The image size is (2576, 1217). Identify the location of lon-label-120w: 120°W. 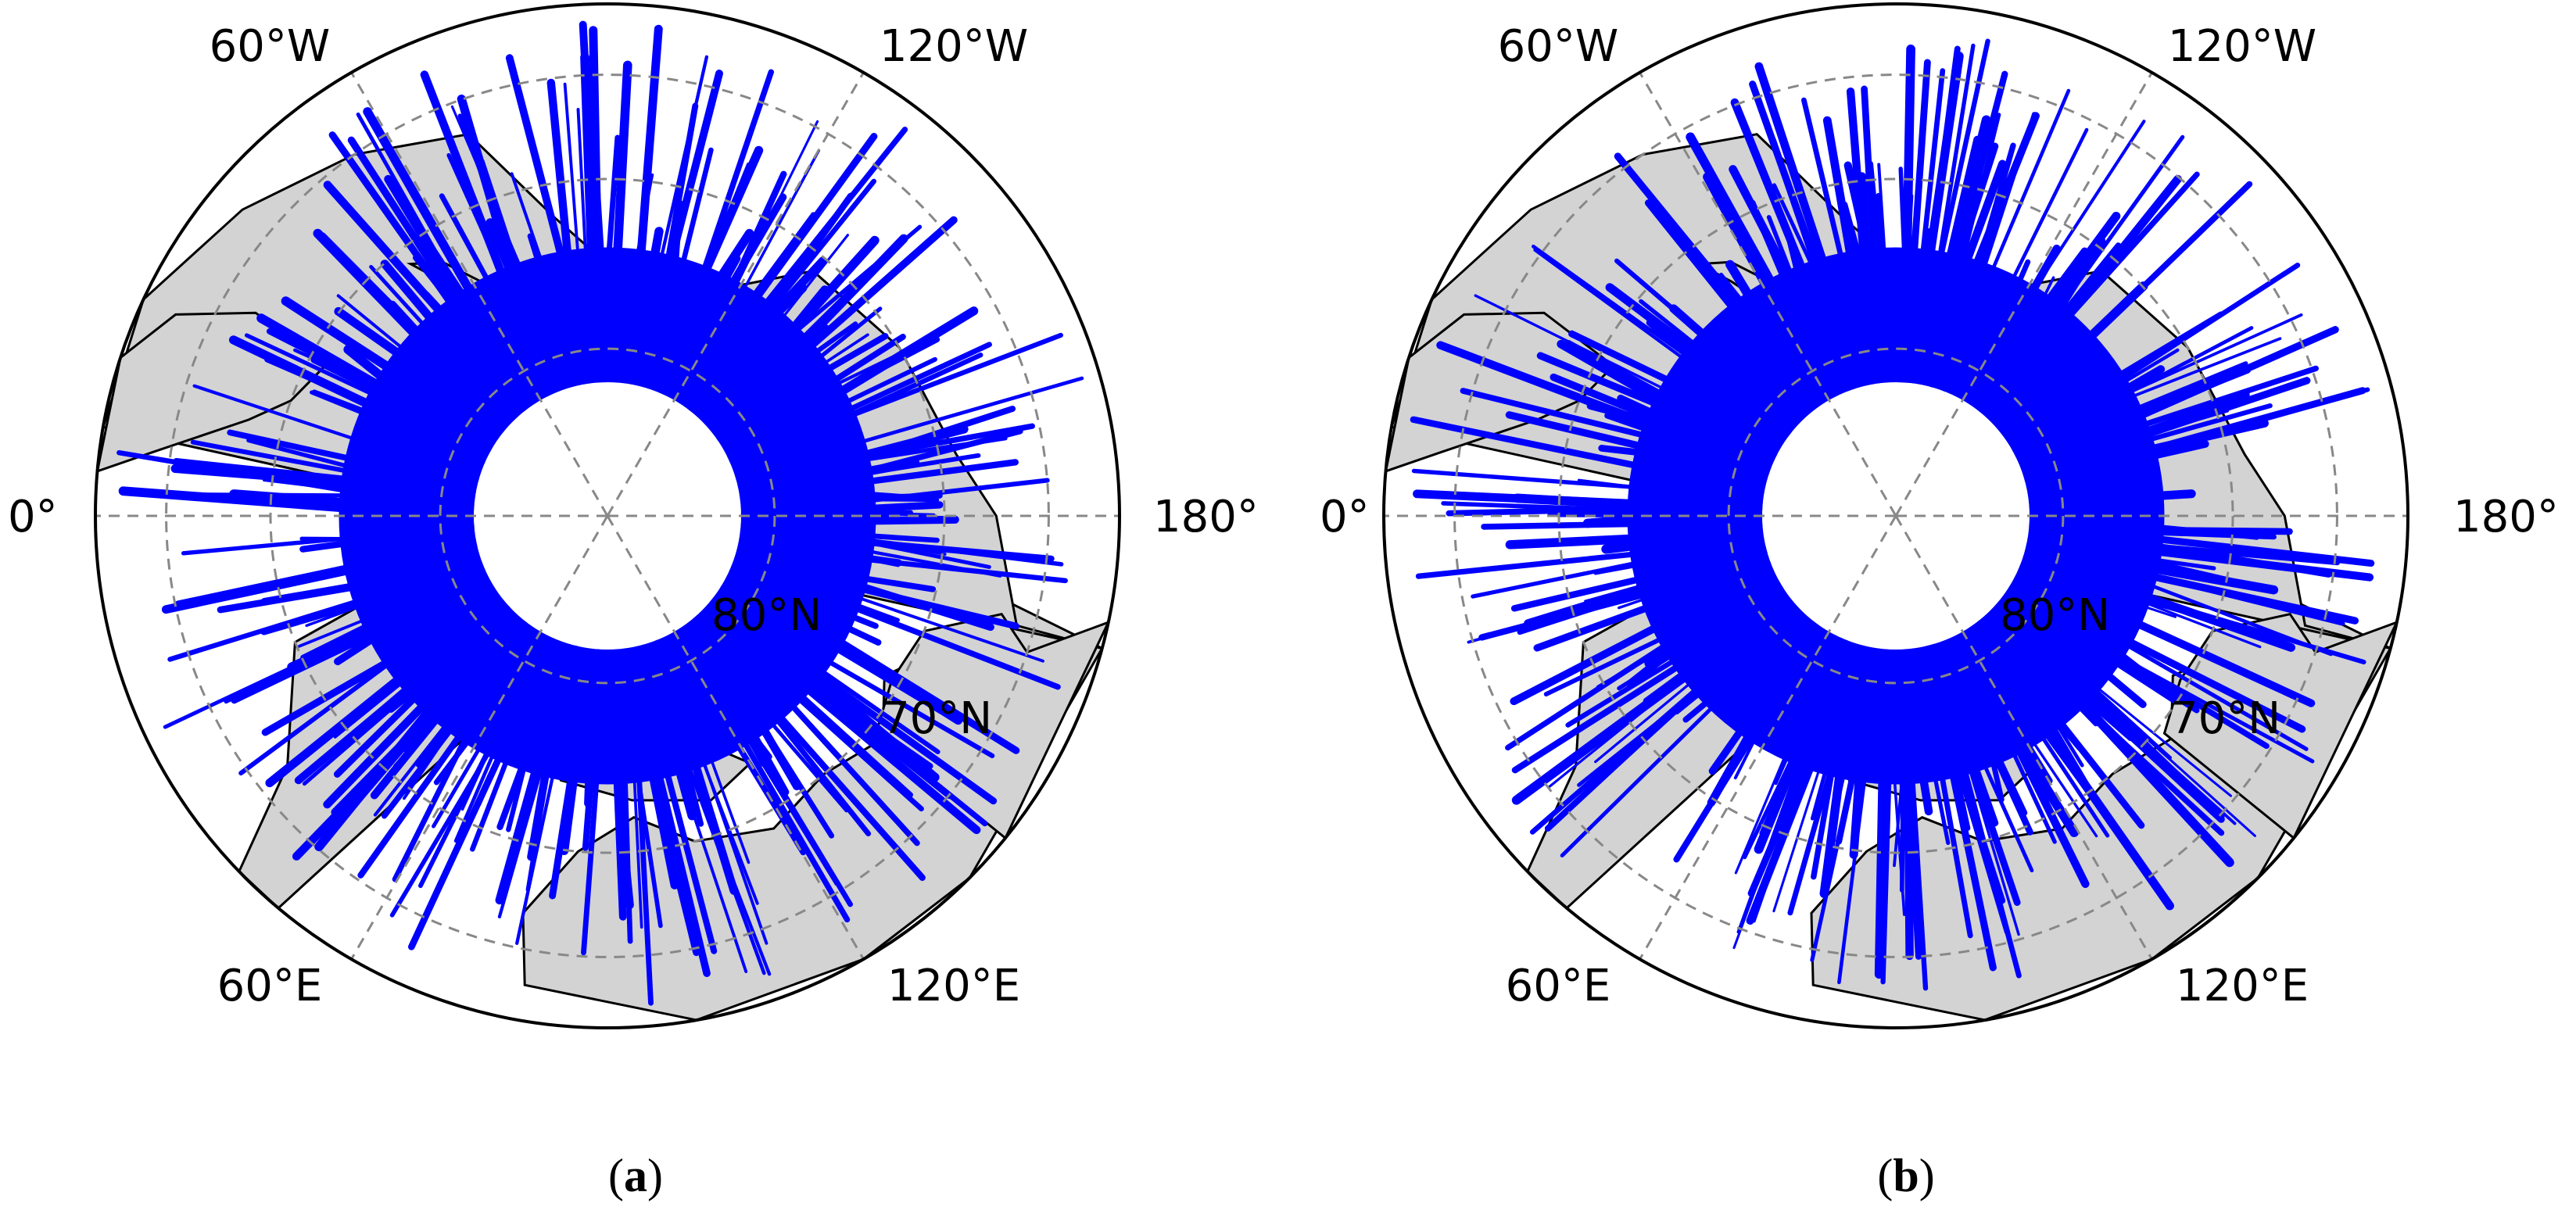
(2242, 47).